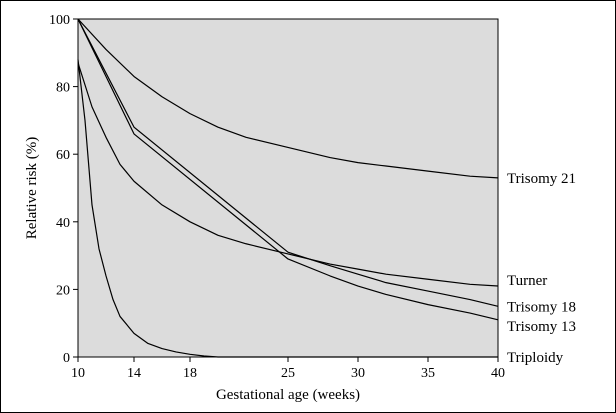 The width and height of the screenshot is (616, 413). What do you see at coordinates (498, 373) in the screenshot?
I see `x-tick-label: 40` at bounding box center [498, 373].